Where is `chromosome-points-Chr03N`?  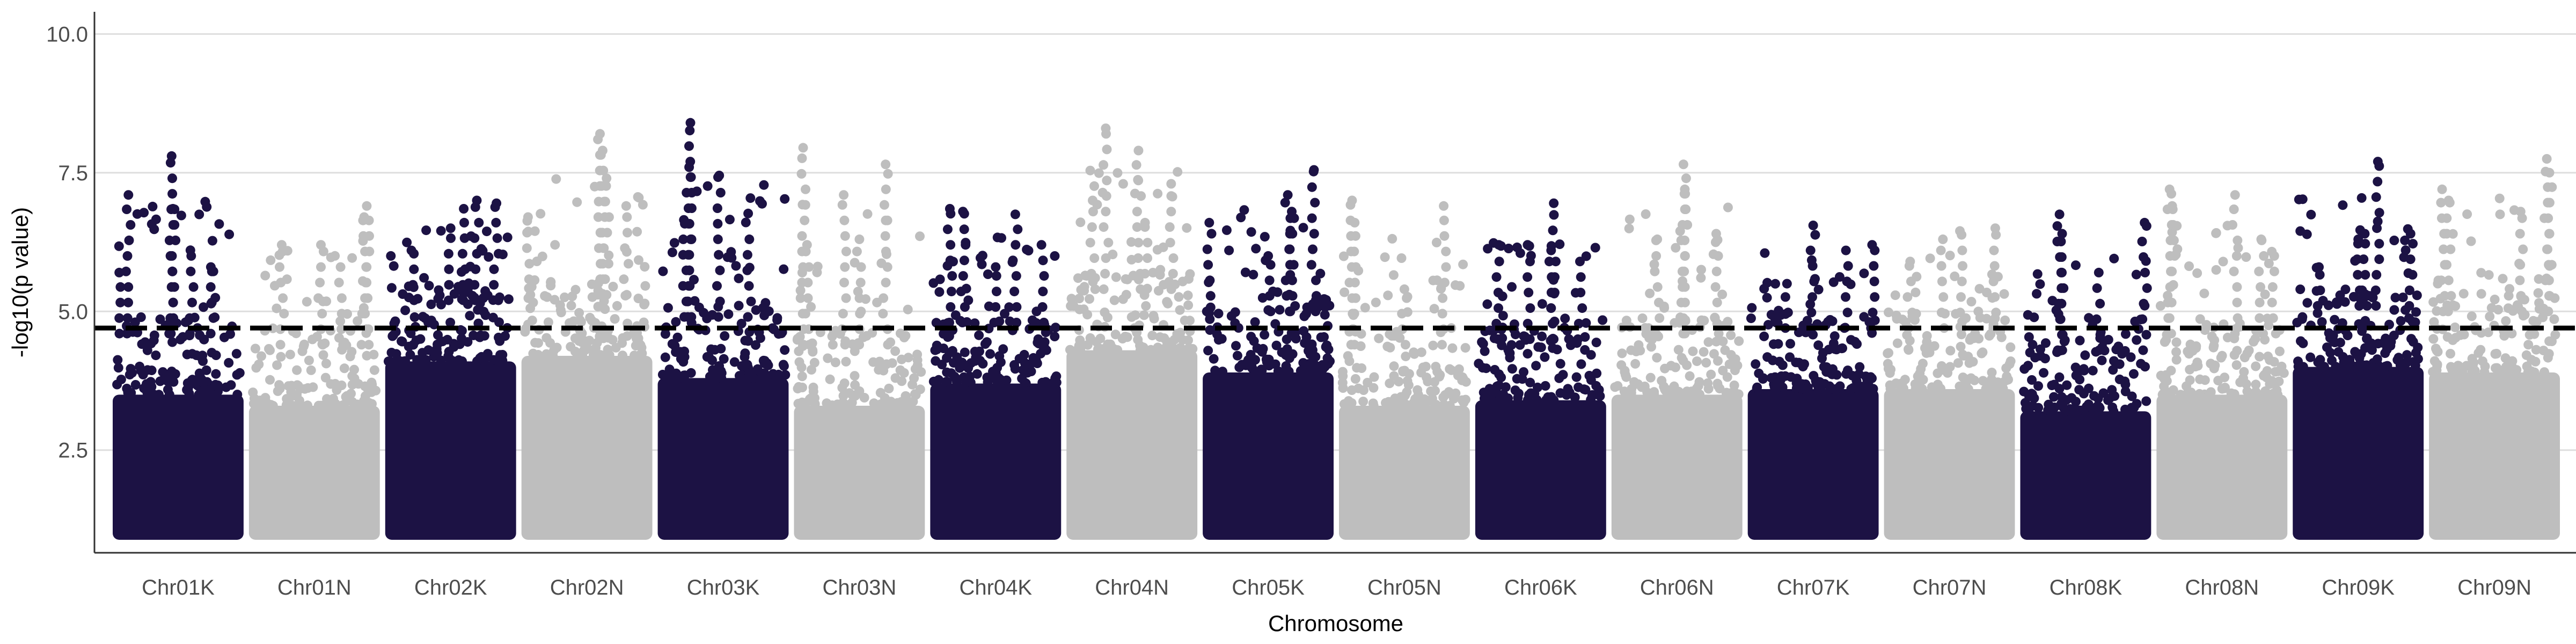 chromosome-points-Chr03N is located at coordinates (859, 341).